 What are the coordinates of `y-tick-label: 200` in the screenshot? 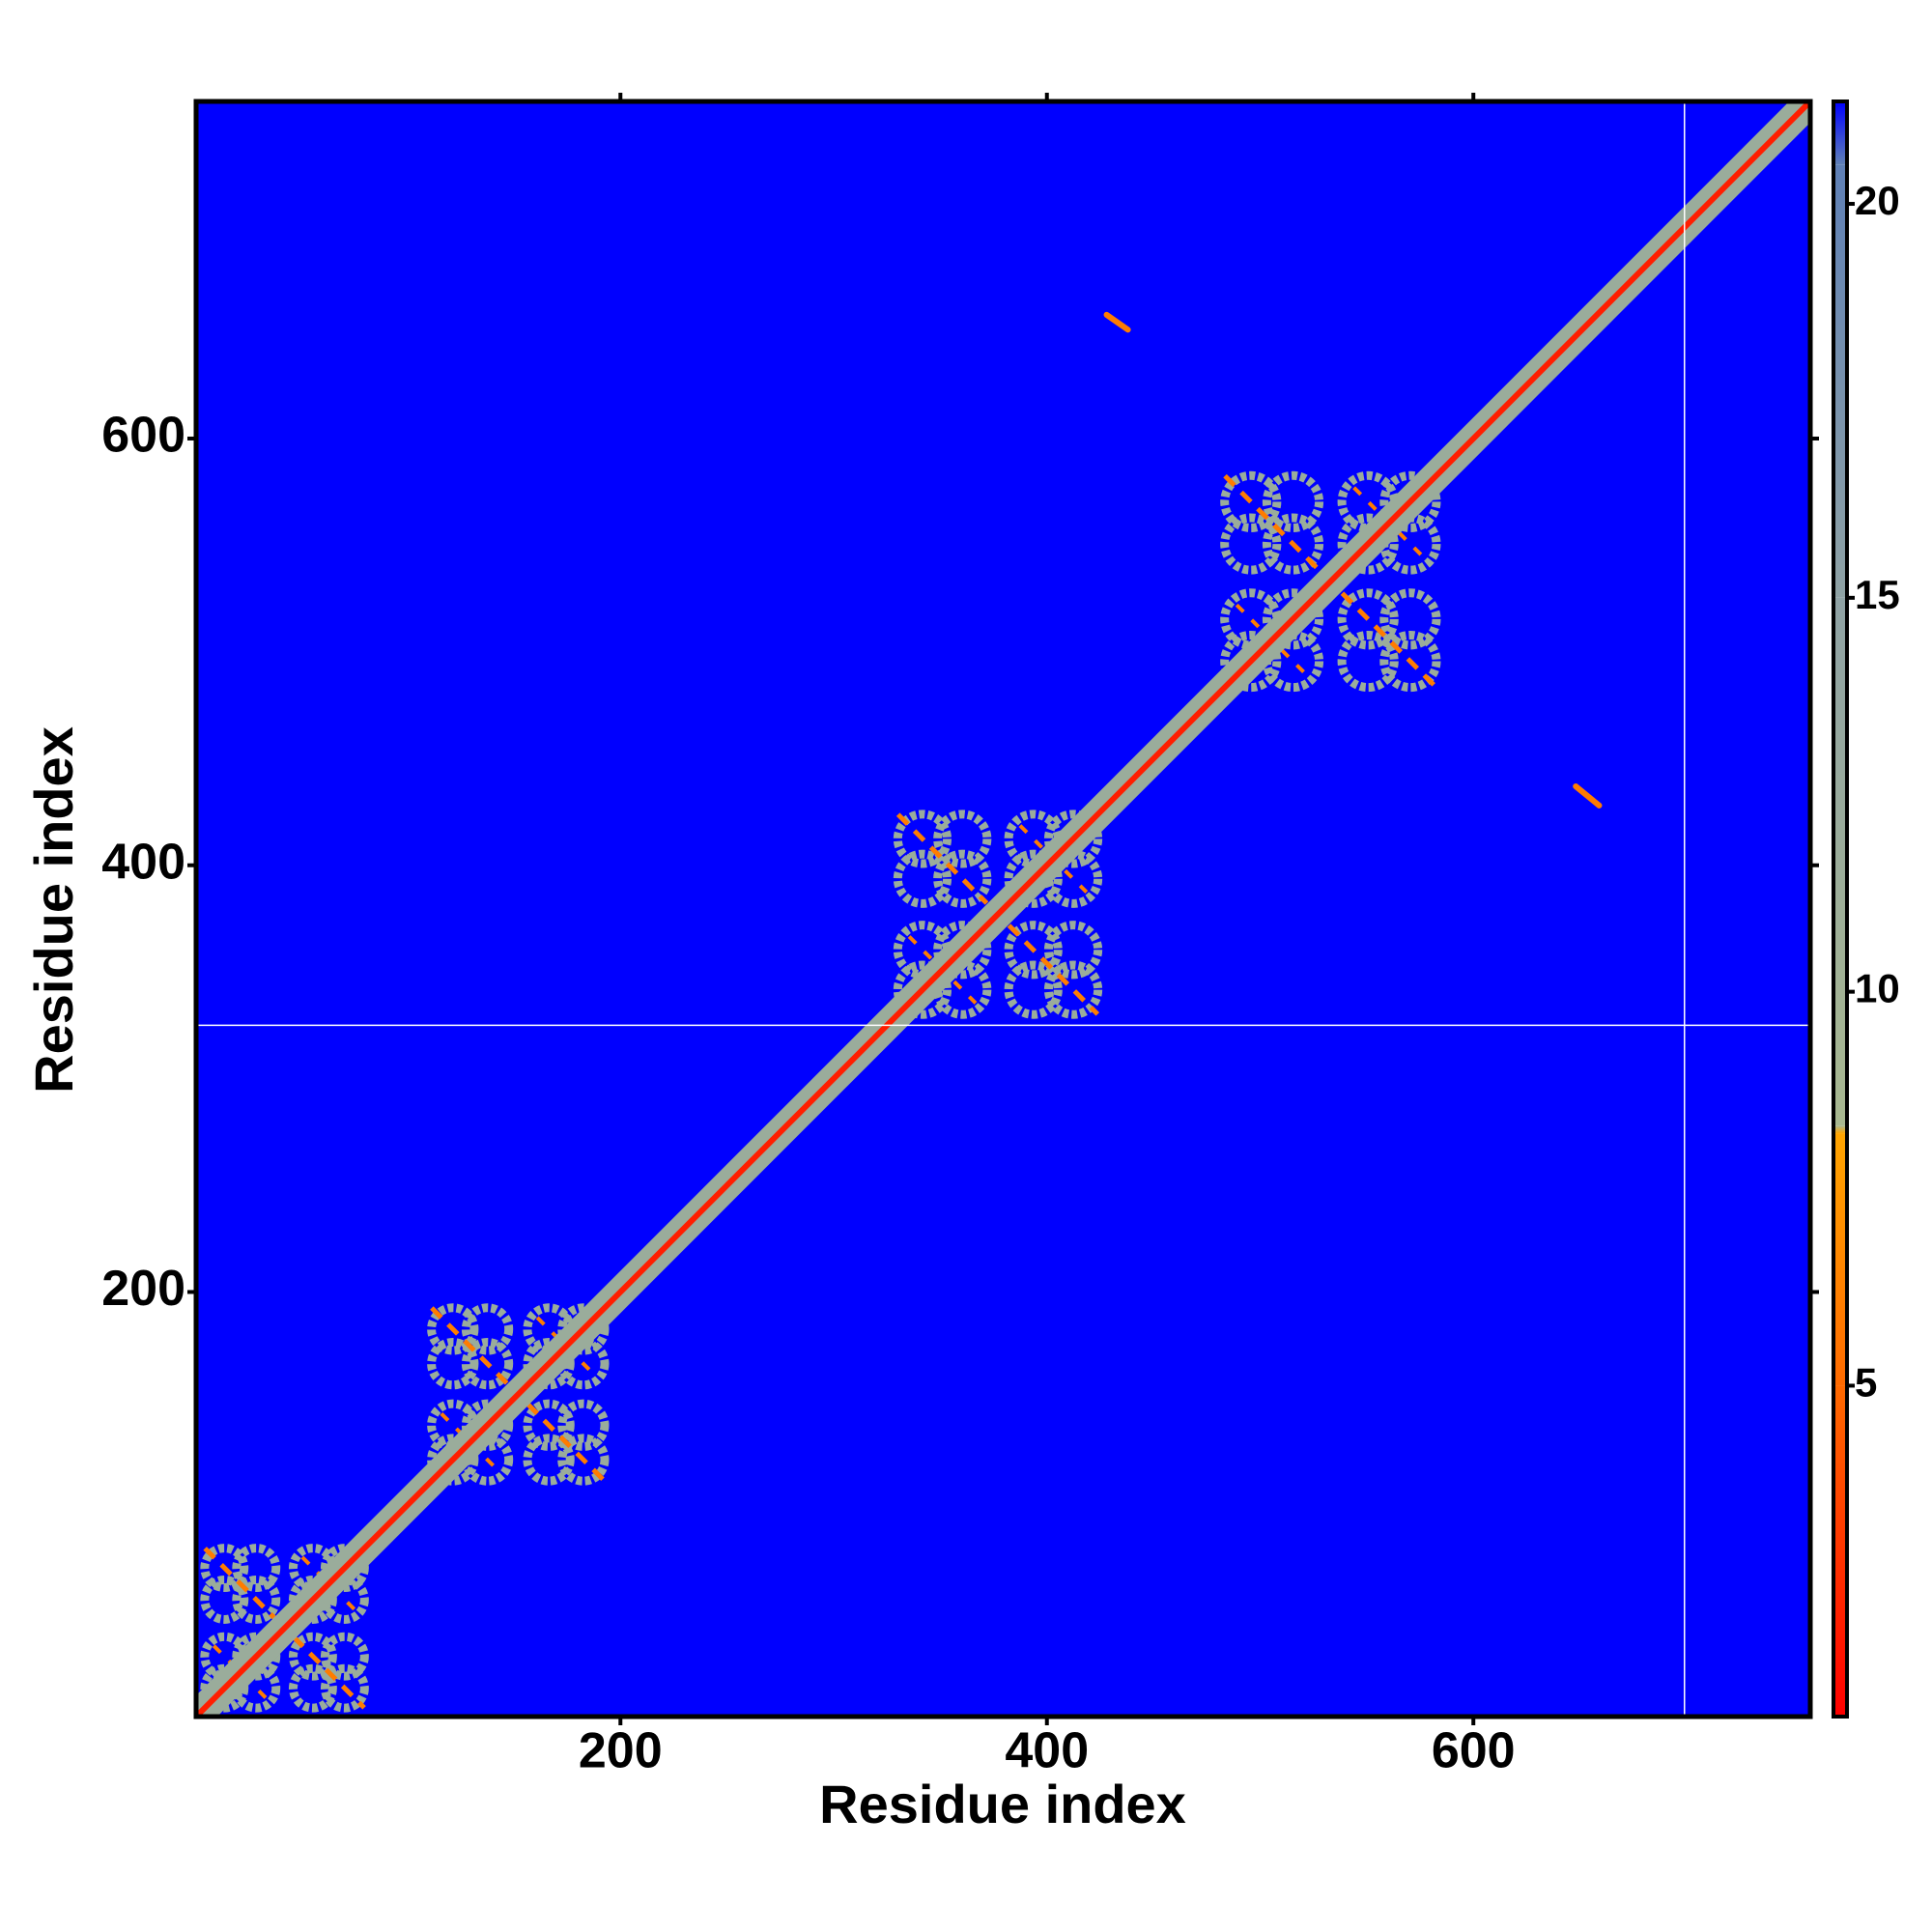 It's located at (143, 1289).